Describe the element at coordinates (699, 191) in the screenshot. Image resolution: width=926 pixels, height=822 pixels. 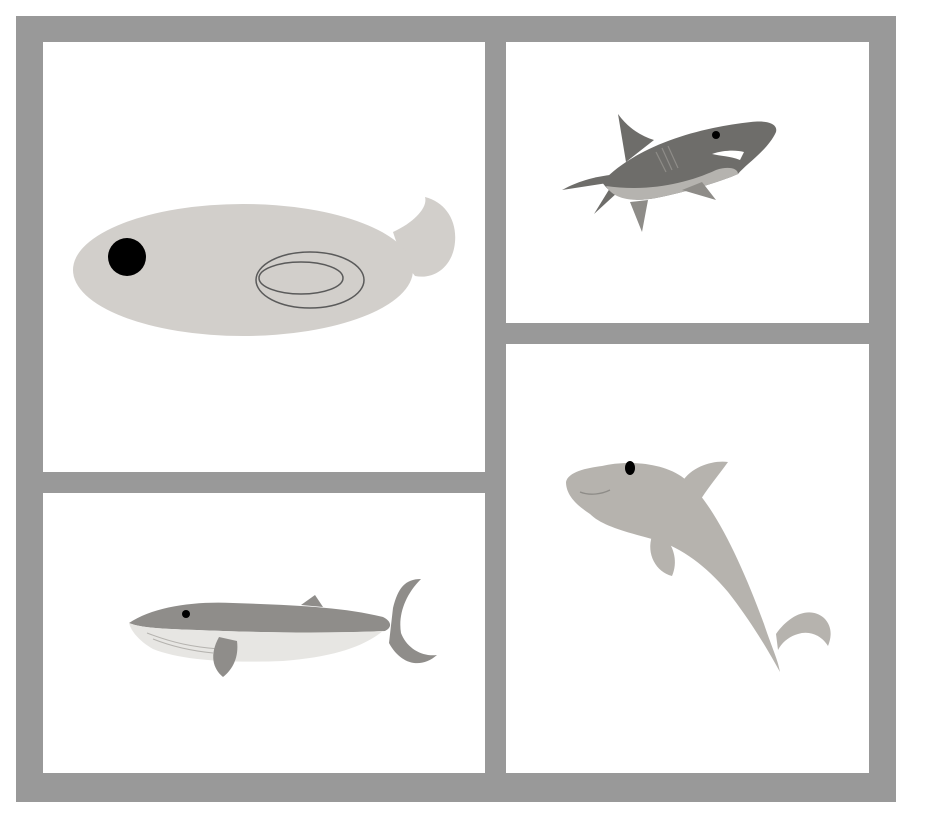
I see `shark-pectoral-fin` at that location.